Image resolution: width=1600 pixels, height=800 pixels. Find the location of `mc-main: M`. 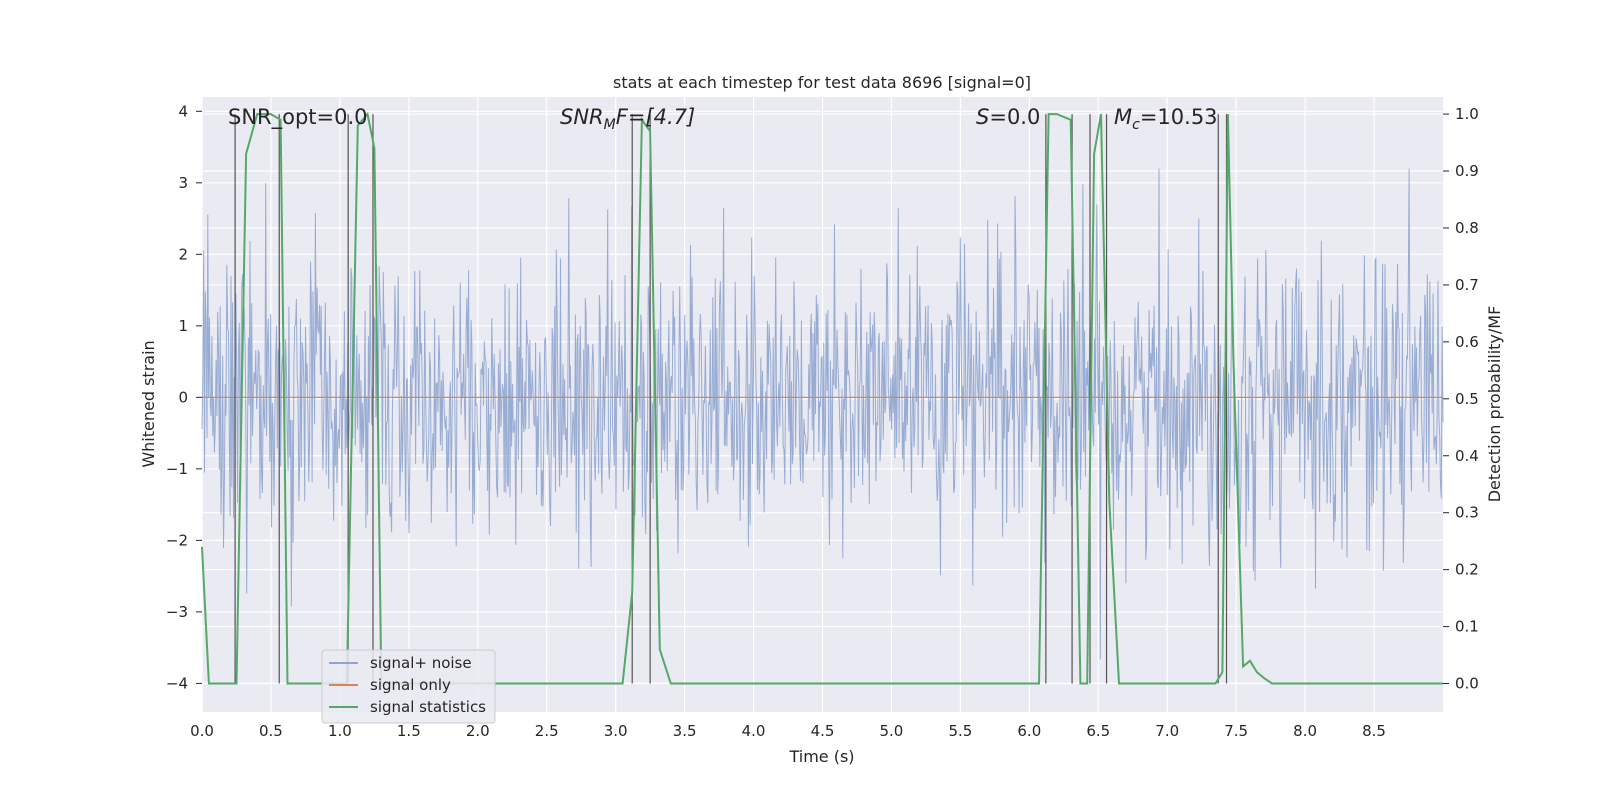

mc-main: M is located at coordinates (1123, 117).